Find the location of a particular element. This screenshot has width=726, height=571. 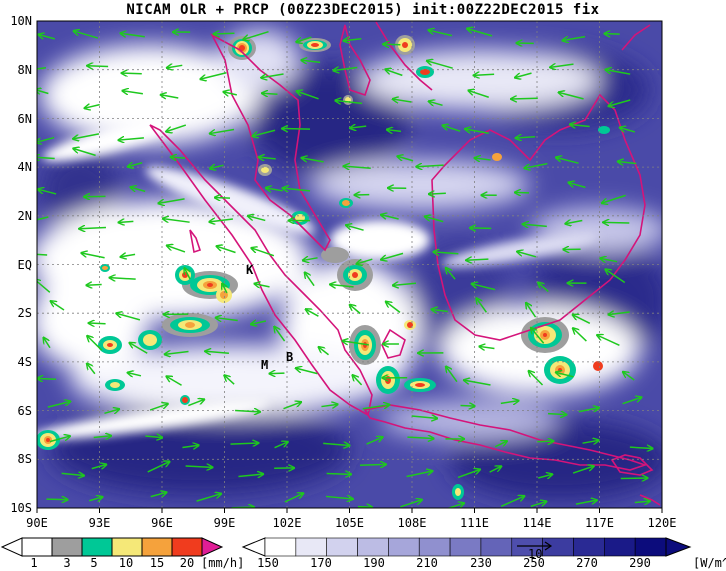

precip-label-15: 15 is located at coordinates (157, 563).